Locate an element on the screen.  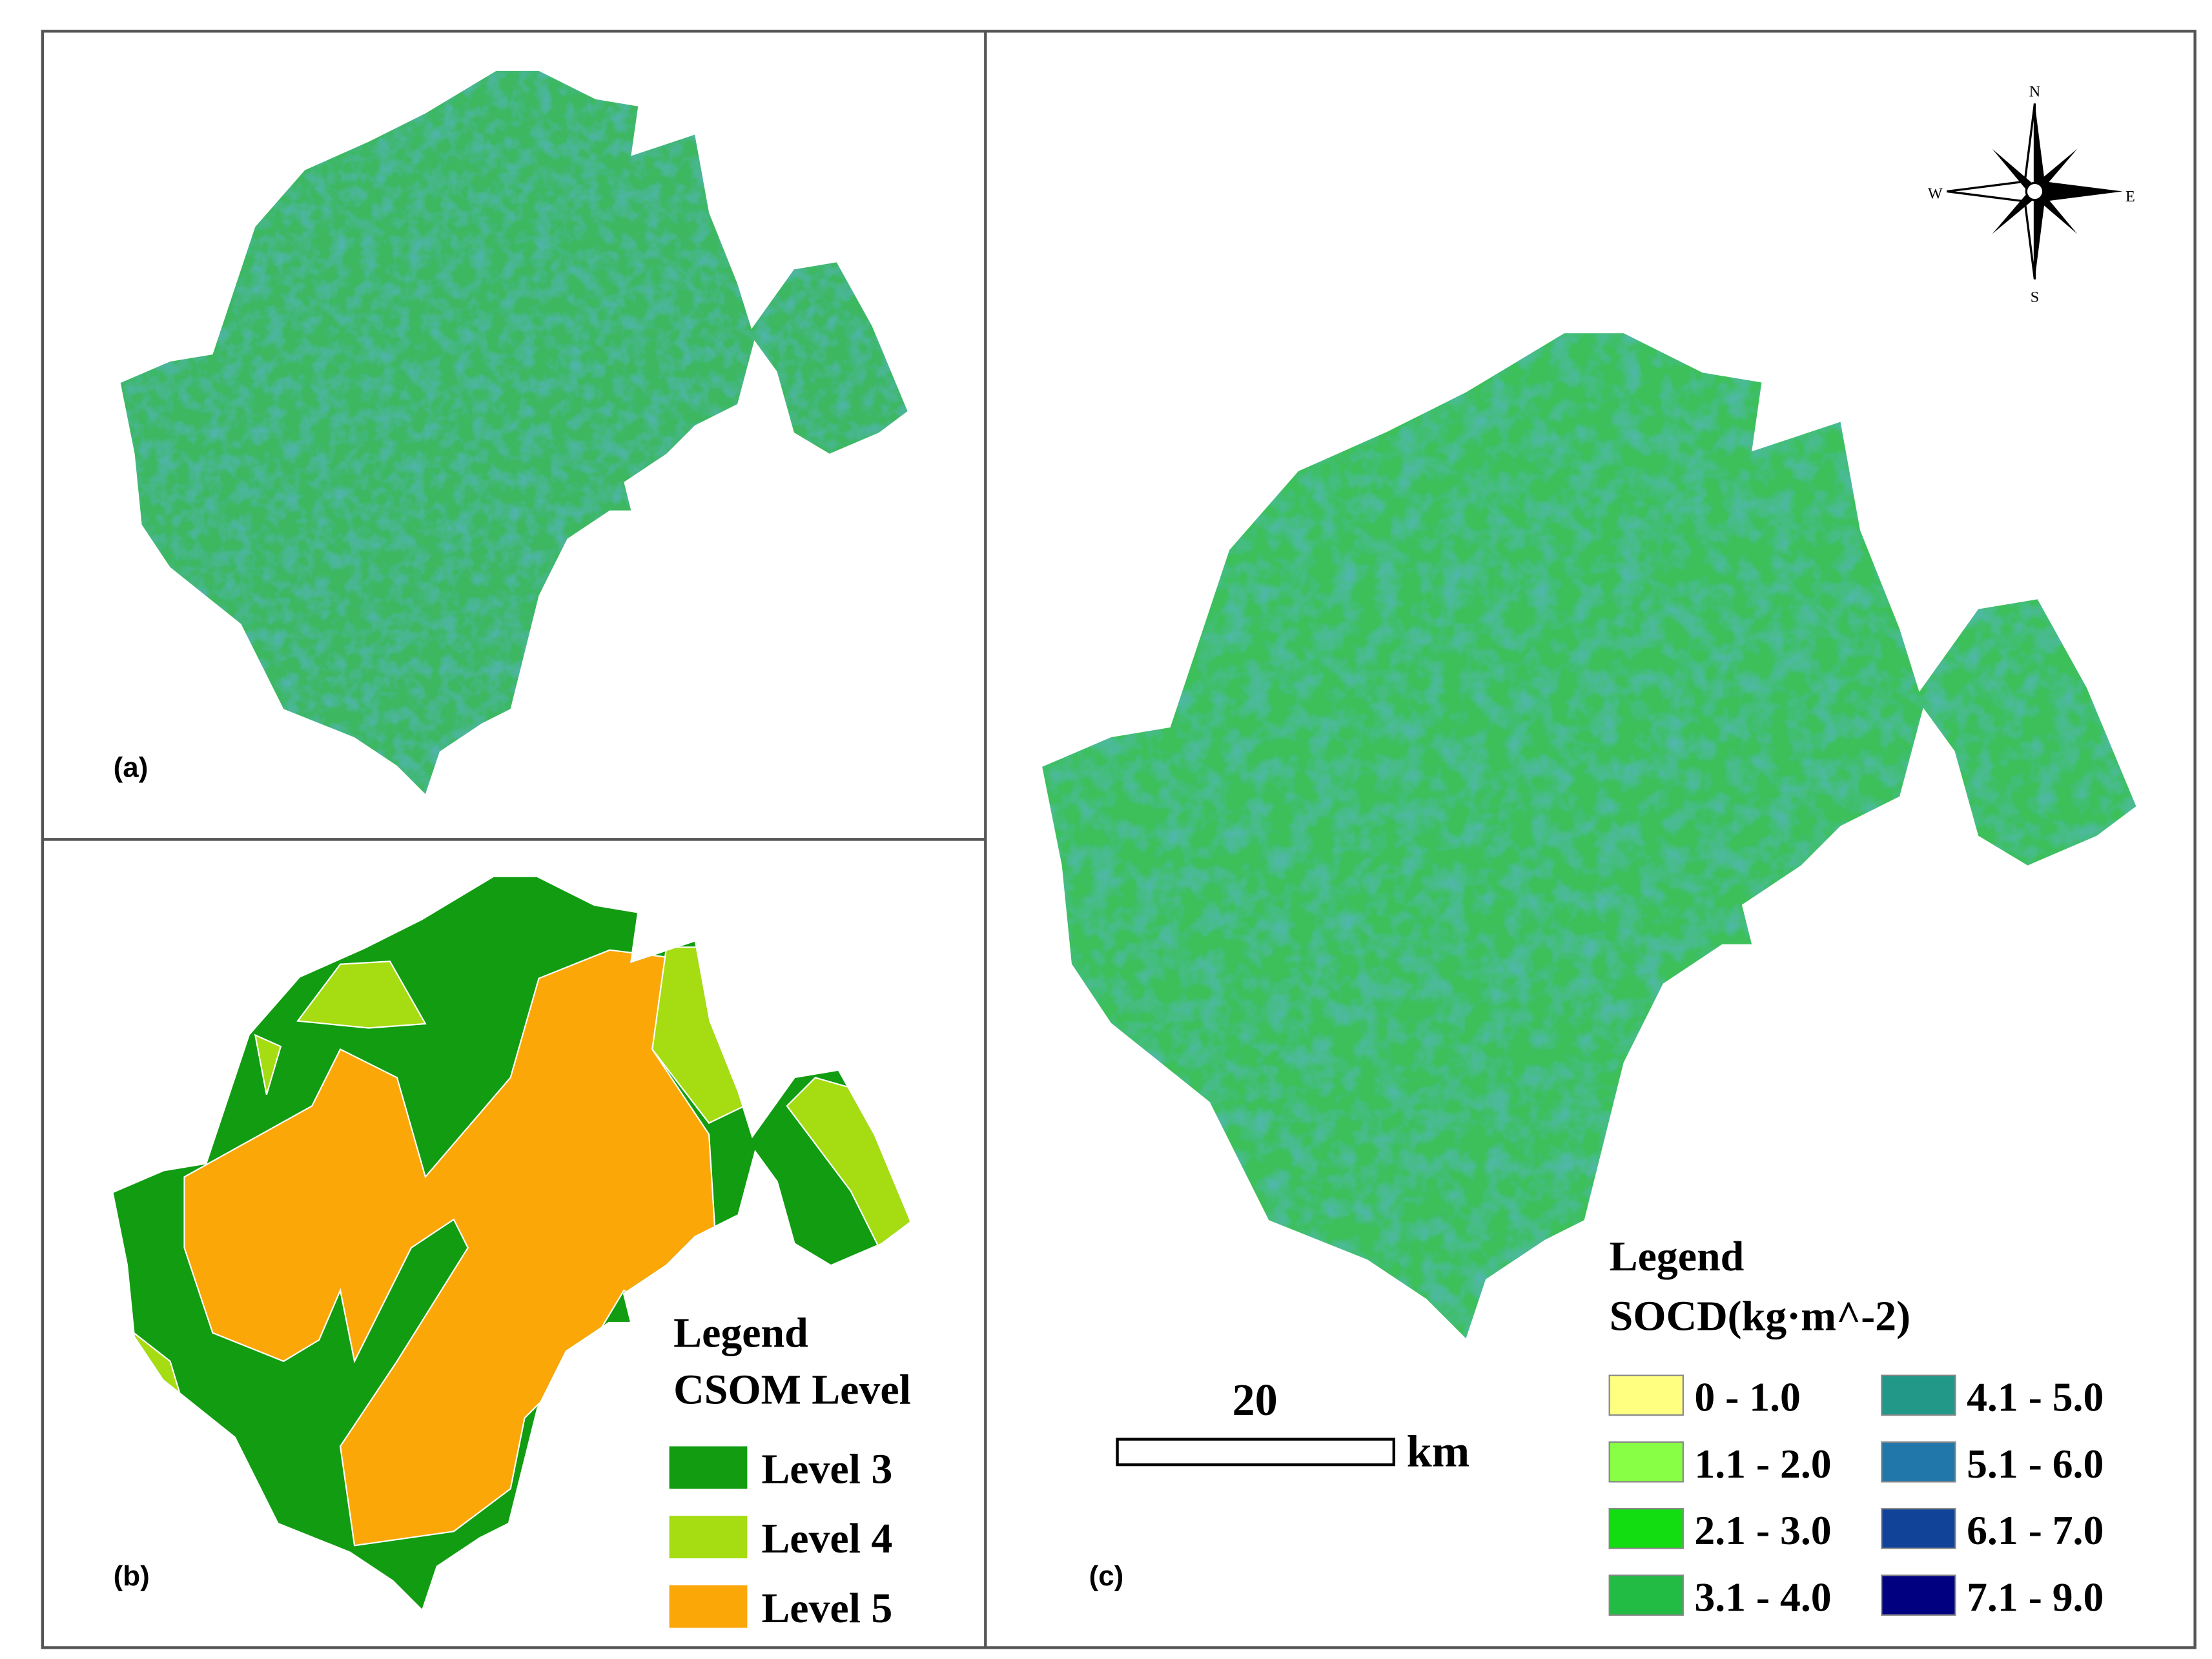
legend-label: Level 4 is located at coordinates (826, 1538).